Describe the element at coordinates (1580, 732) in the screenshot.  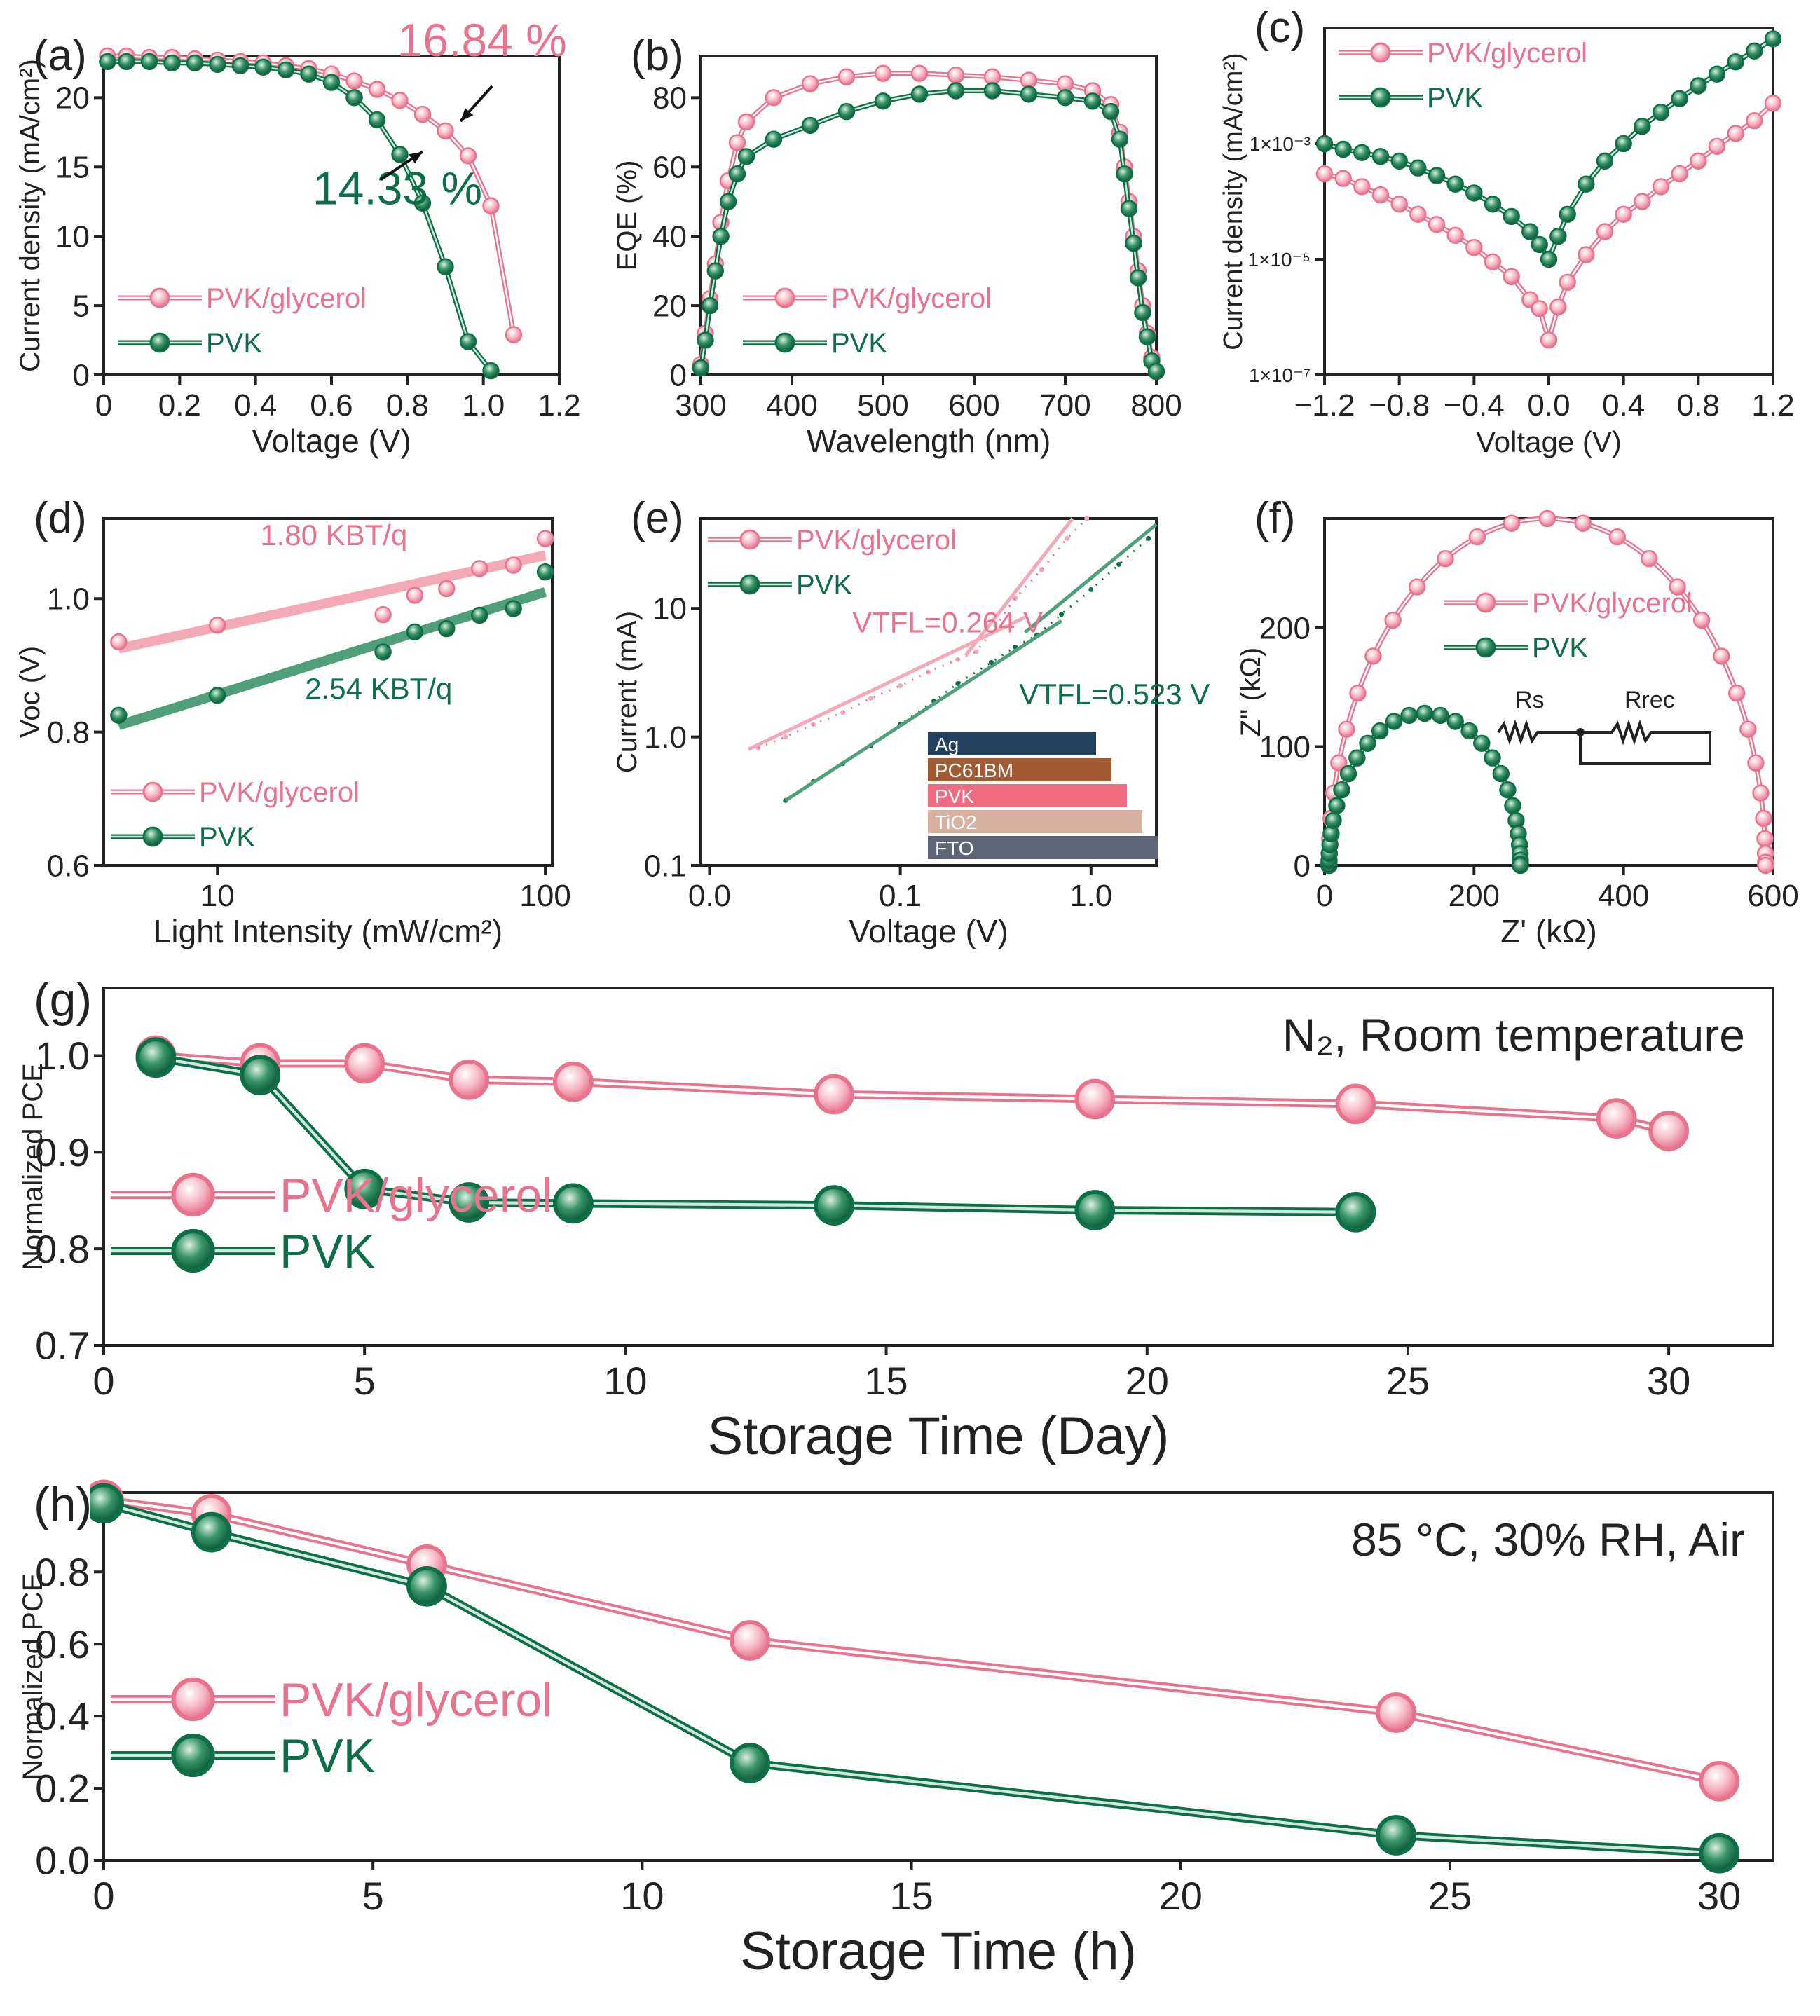
I see `circuit-node` at that location.